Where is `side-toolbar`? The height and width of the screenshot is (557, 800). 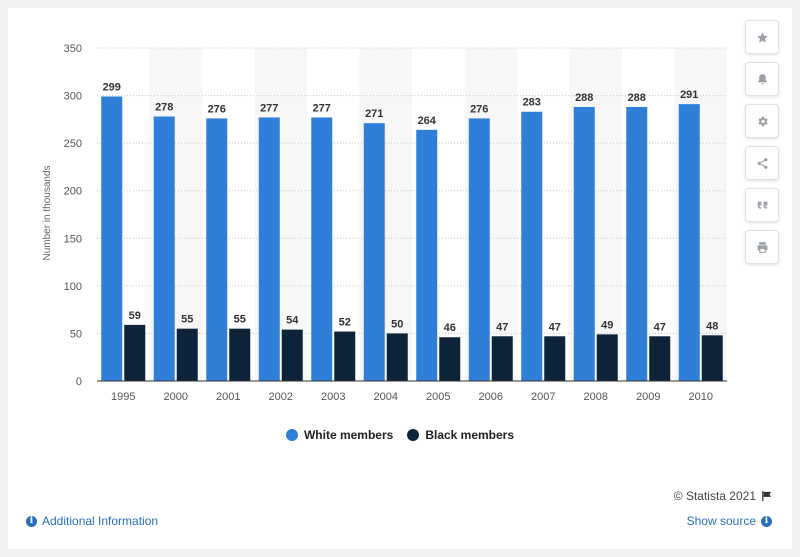 side-toolbar is located at coordinates (763, 146).